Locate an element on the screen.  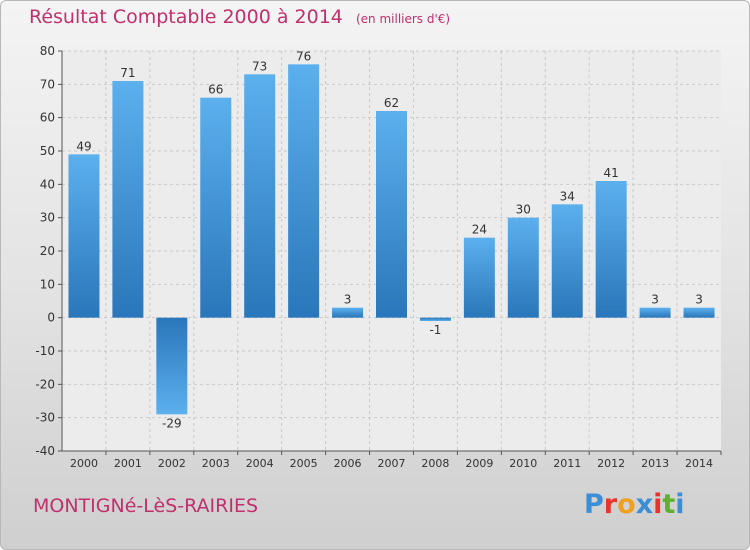
x-tick-label: 2003 is located at coordinates (216, 463).